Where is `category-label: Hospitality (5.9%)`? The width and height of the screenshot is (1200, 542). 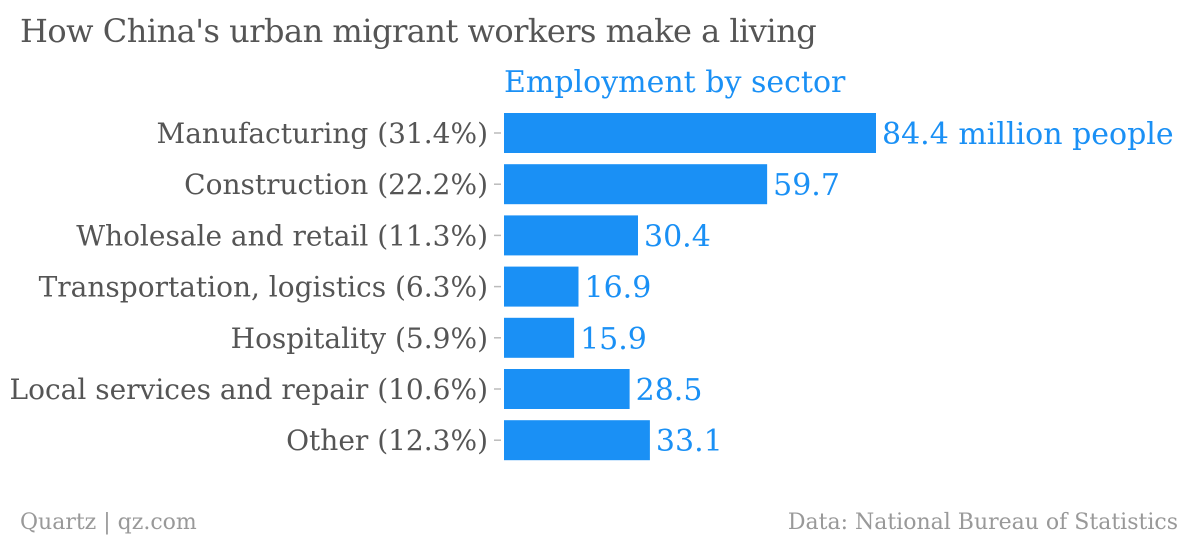
category-label: Hospitality (5.9%) is located at coordinates (359, 338).